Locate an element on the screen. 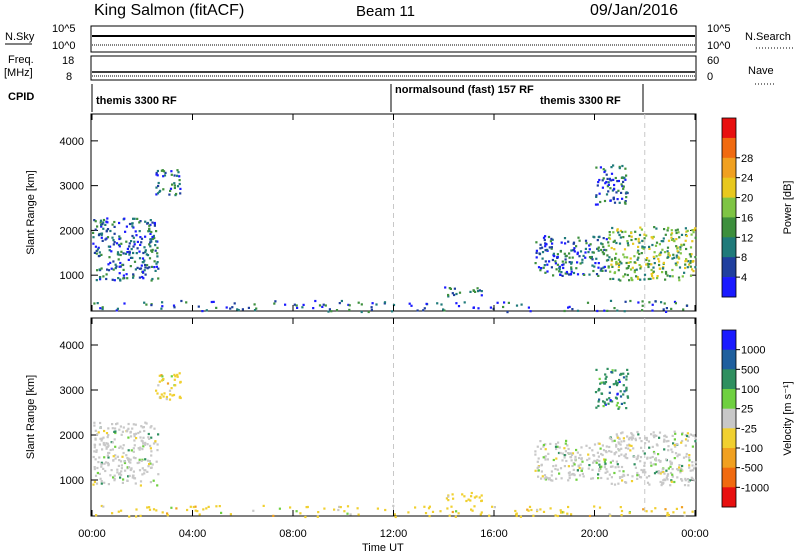 This screenshot has width=800, height=554. freq-label: Freq. is located at coordinates (21, 60).